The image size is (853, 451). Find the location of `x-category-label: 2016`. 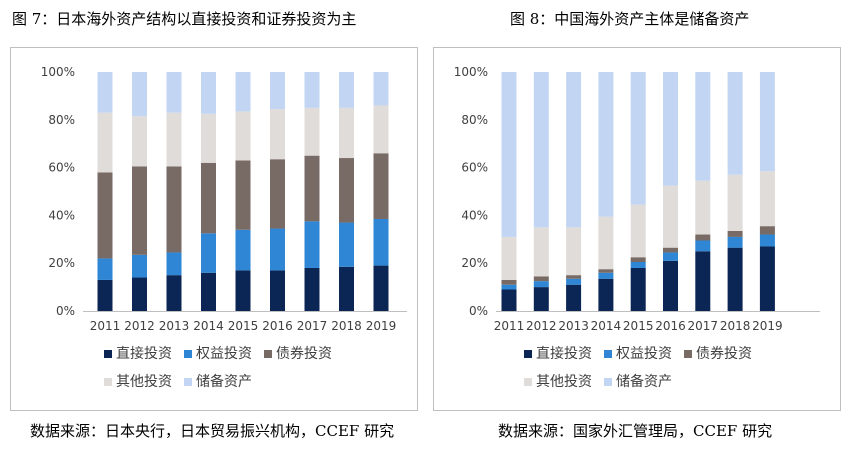

x-category-label: 2016 is located at coordinates (670, 326).